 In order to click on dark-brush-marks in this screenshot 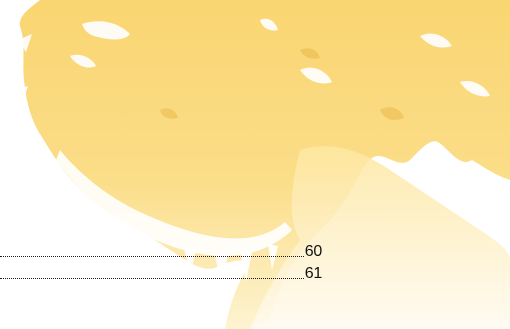, I will do `click(282, 84)`.